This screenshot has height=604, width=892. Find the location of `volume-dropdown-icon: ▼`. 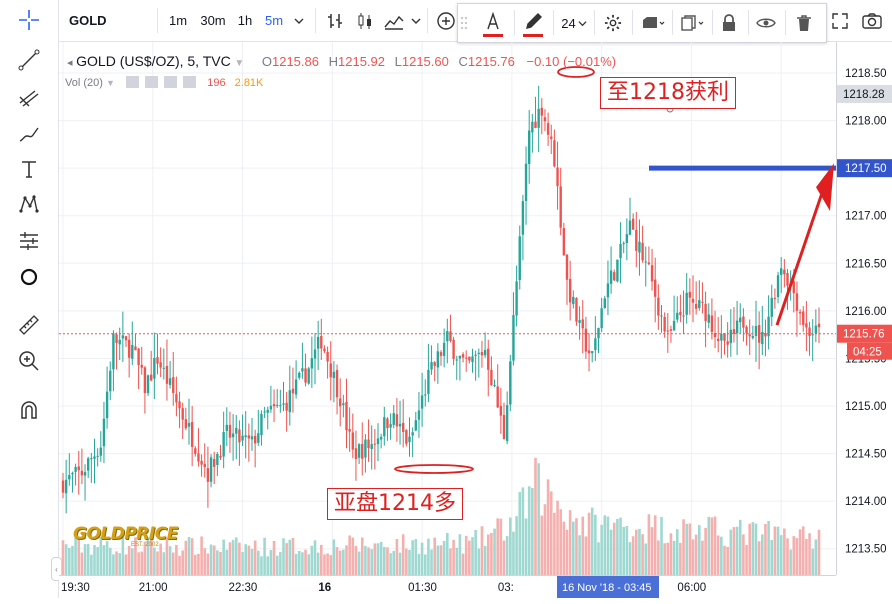

volume-dropdown-icon: ▼ is located at coordinates (110, 83).